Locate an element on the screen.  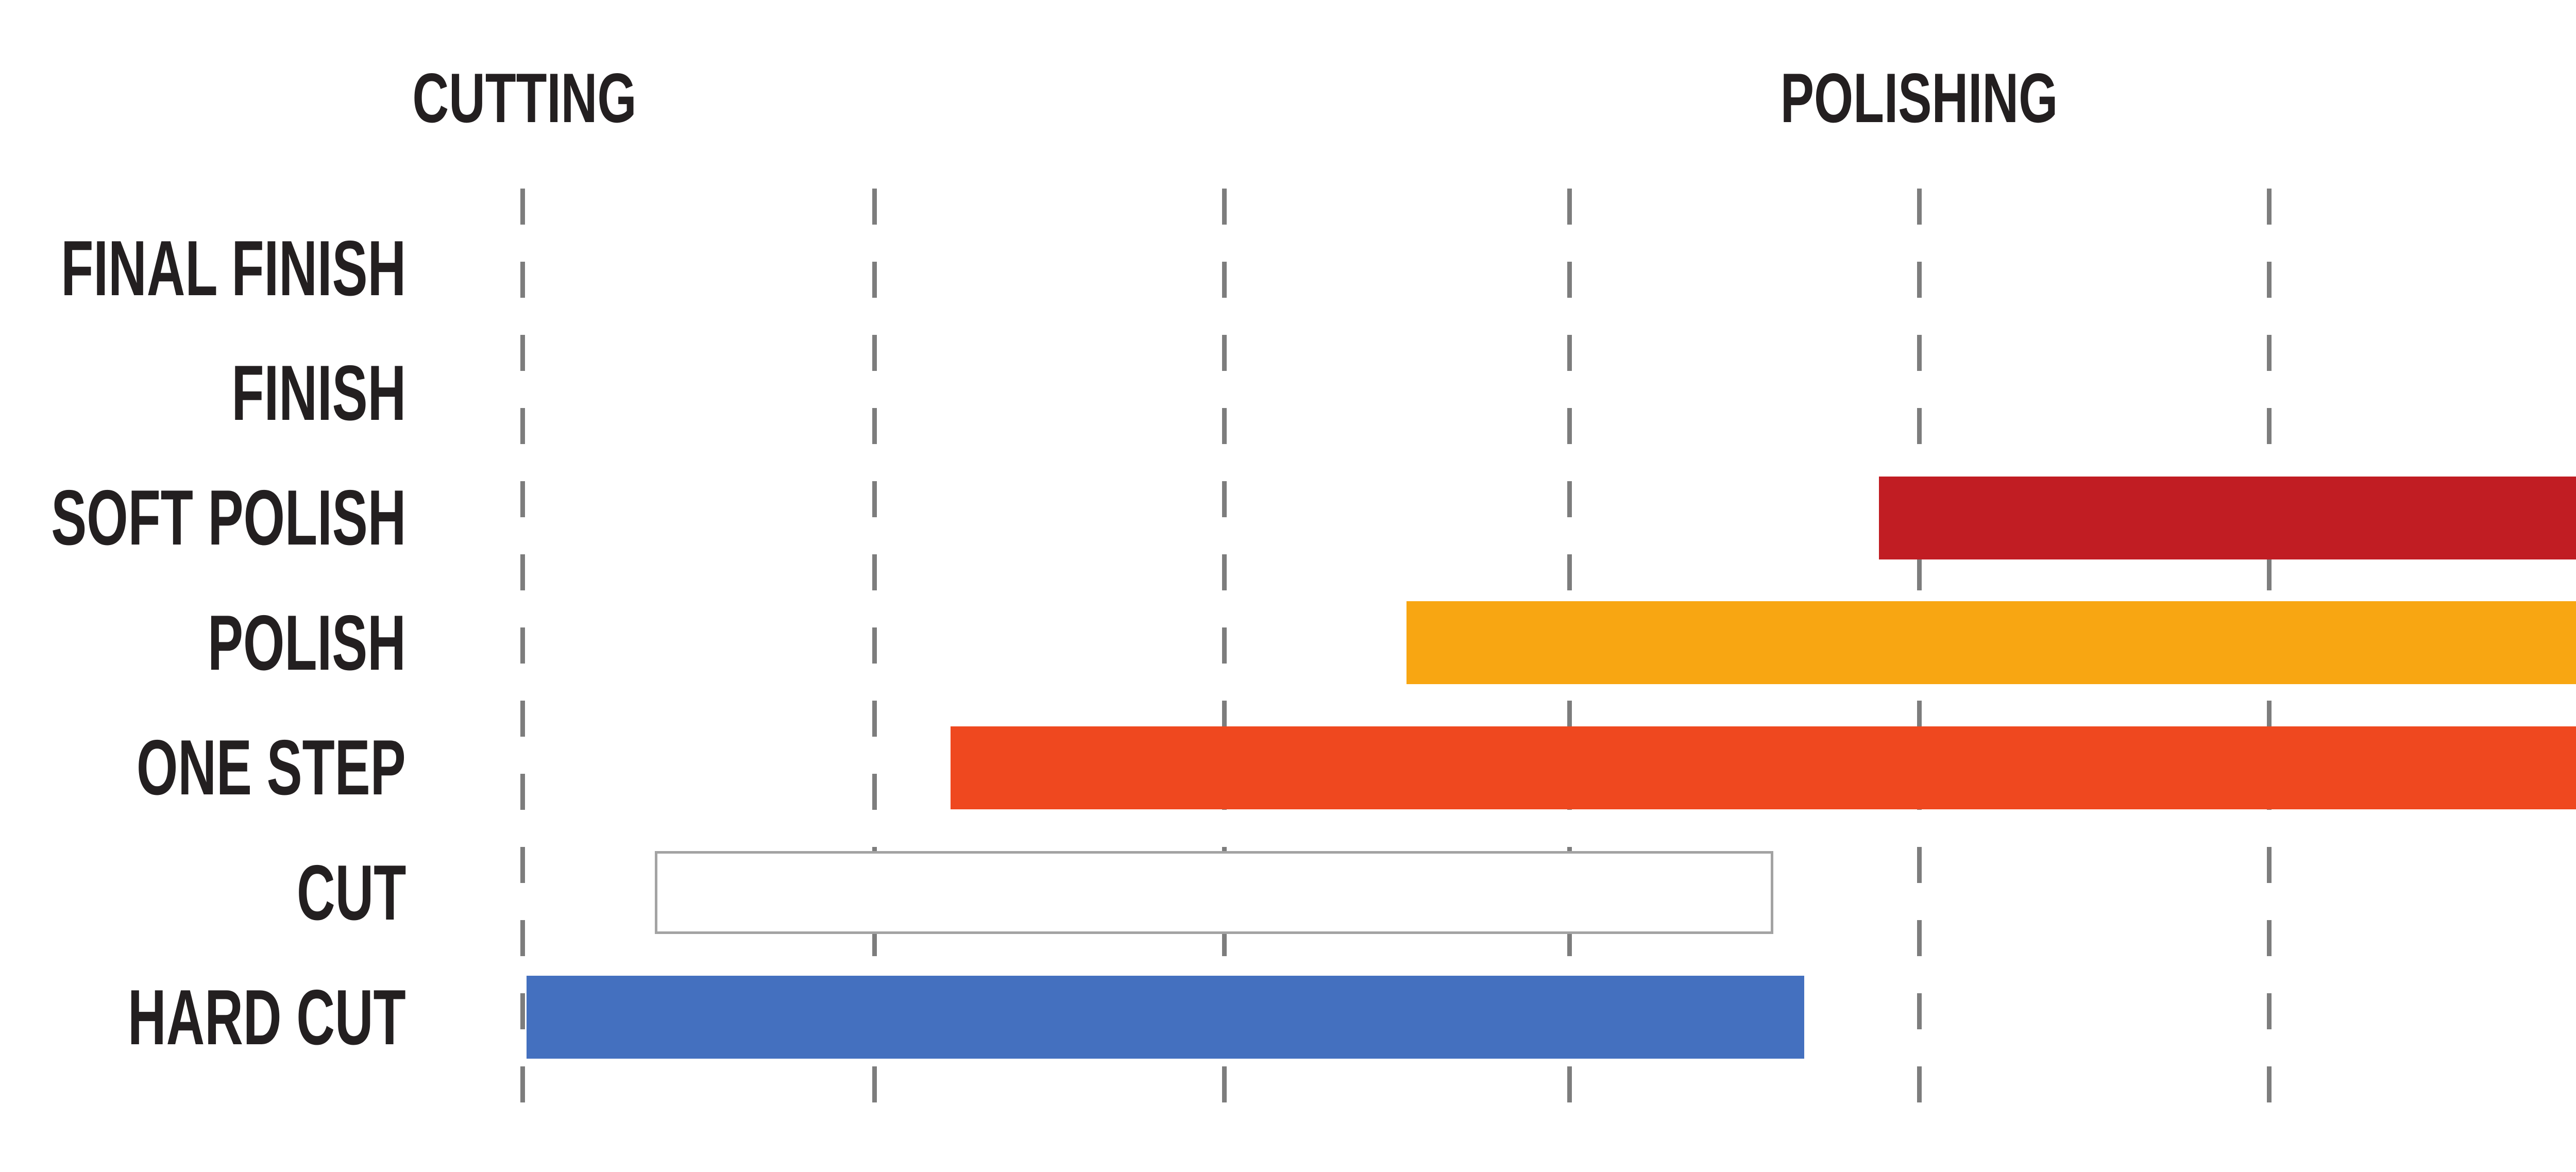
row-label-box: CUT is located at coordinates (203, 892).